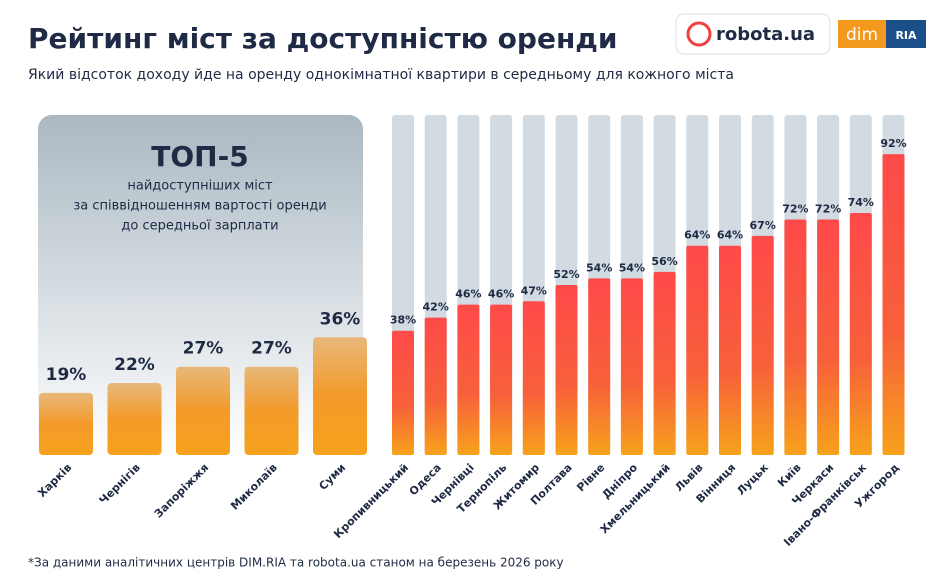  I want to click on category-label: Харків, so click(54, 480).